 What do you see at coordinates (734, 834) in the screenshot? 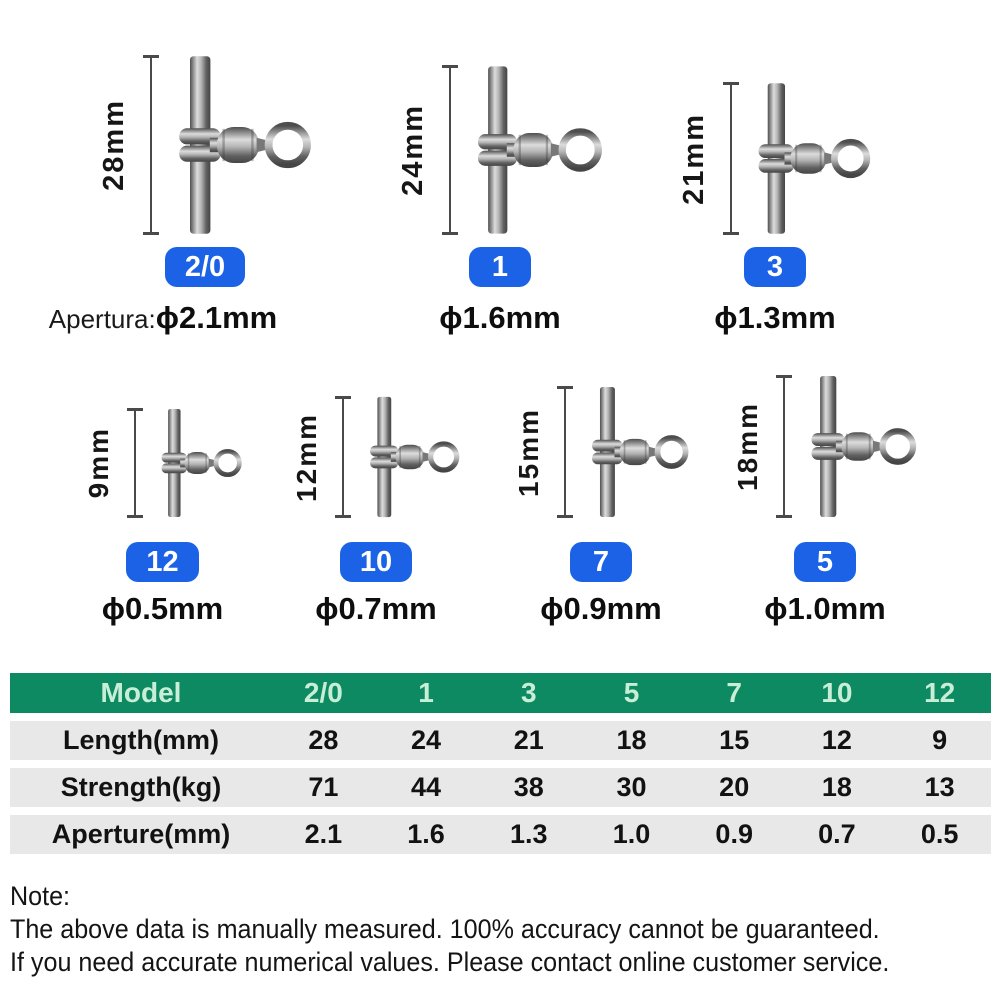
I see `cell-value: 0.9` at bounding box center [734, 834].